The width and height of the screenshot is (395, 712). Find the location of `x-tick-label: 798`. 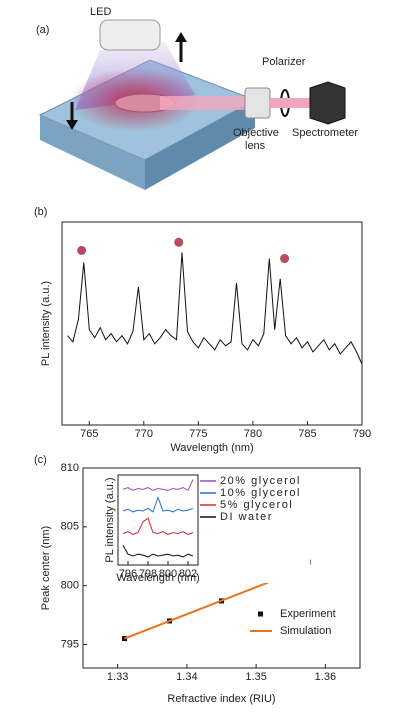

x-tick-label: 798 is located at coordinates (148, 574).